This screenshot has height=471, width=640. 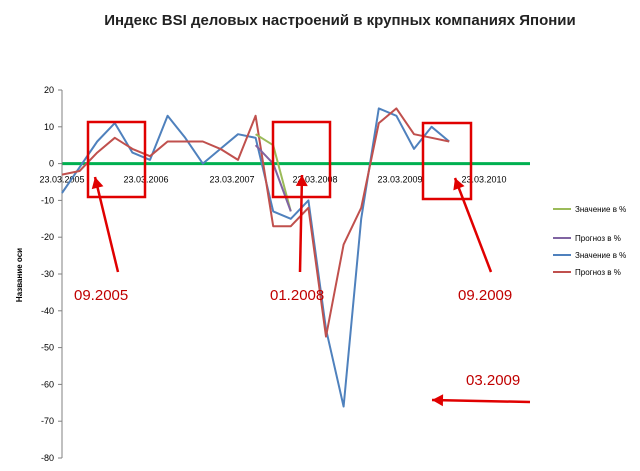 What do you see at coordinates (61, 180) in the screenshot?
I see `x-tick-label: 23.03.2005` at bounding box center [61, 180].